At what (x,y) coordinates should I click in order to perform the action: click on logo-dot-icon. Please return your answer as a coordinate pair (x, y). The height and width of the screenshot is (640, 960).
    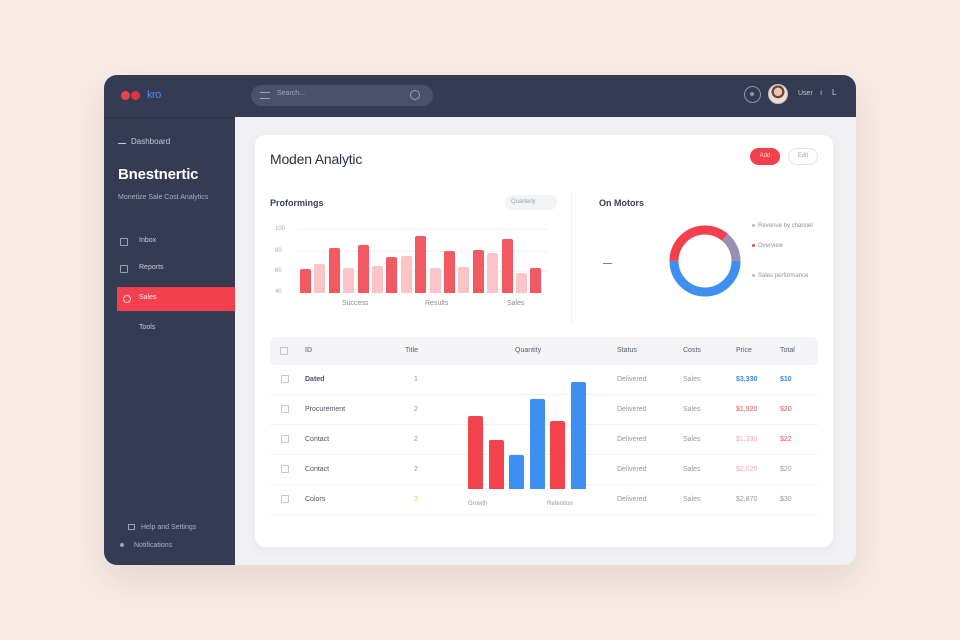
    Looking at the image, I should click on (135, 95).